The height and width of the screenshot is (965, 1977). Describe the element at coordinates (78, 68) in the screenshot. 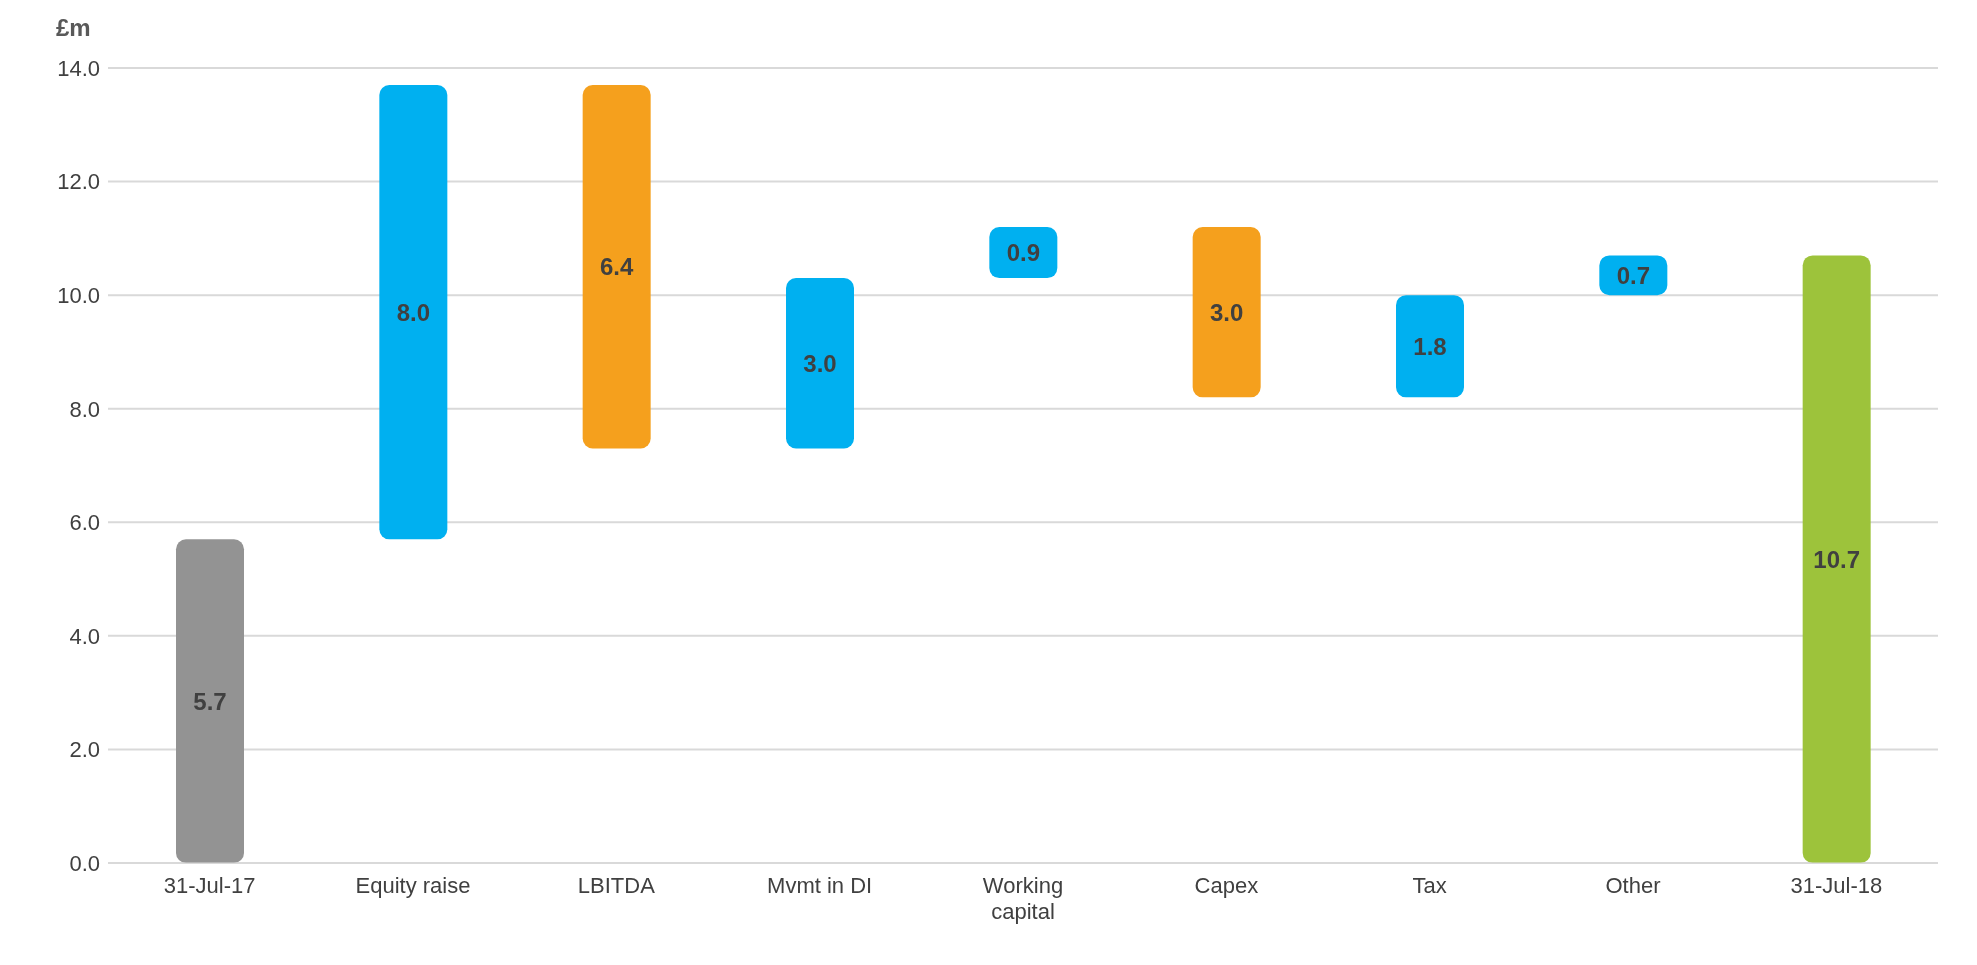

I see `y-tick-label: 14.0` at that location.